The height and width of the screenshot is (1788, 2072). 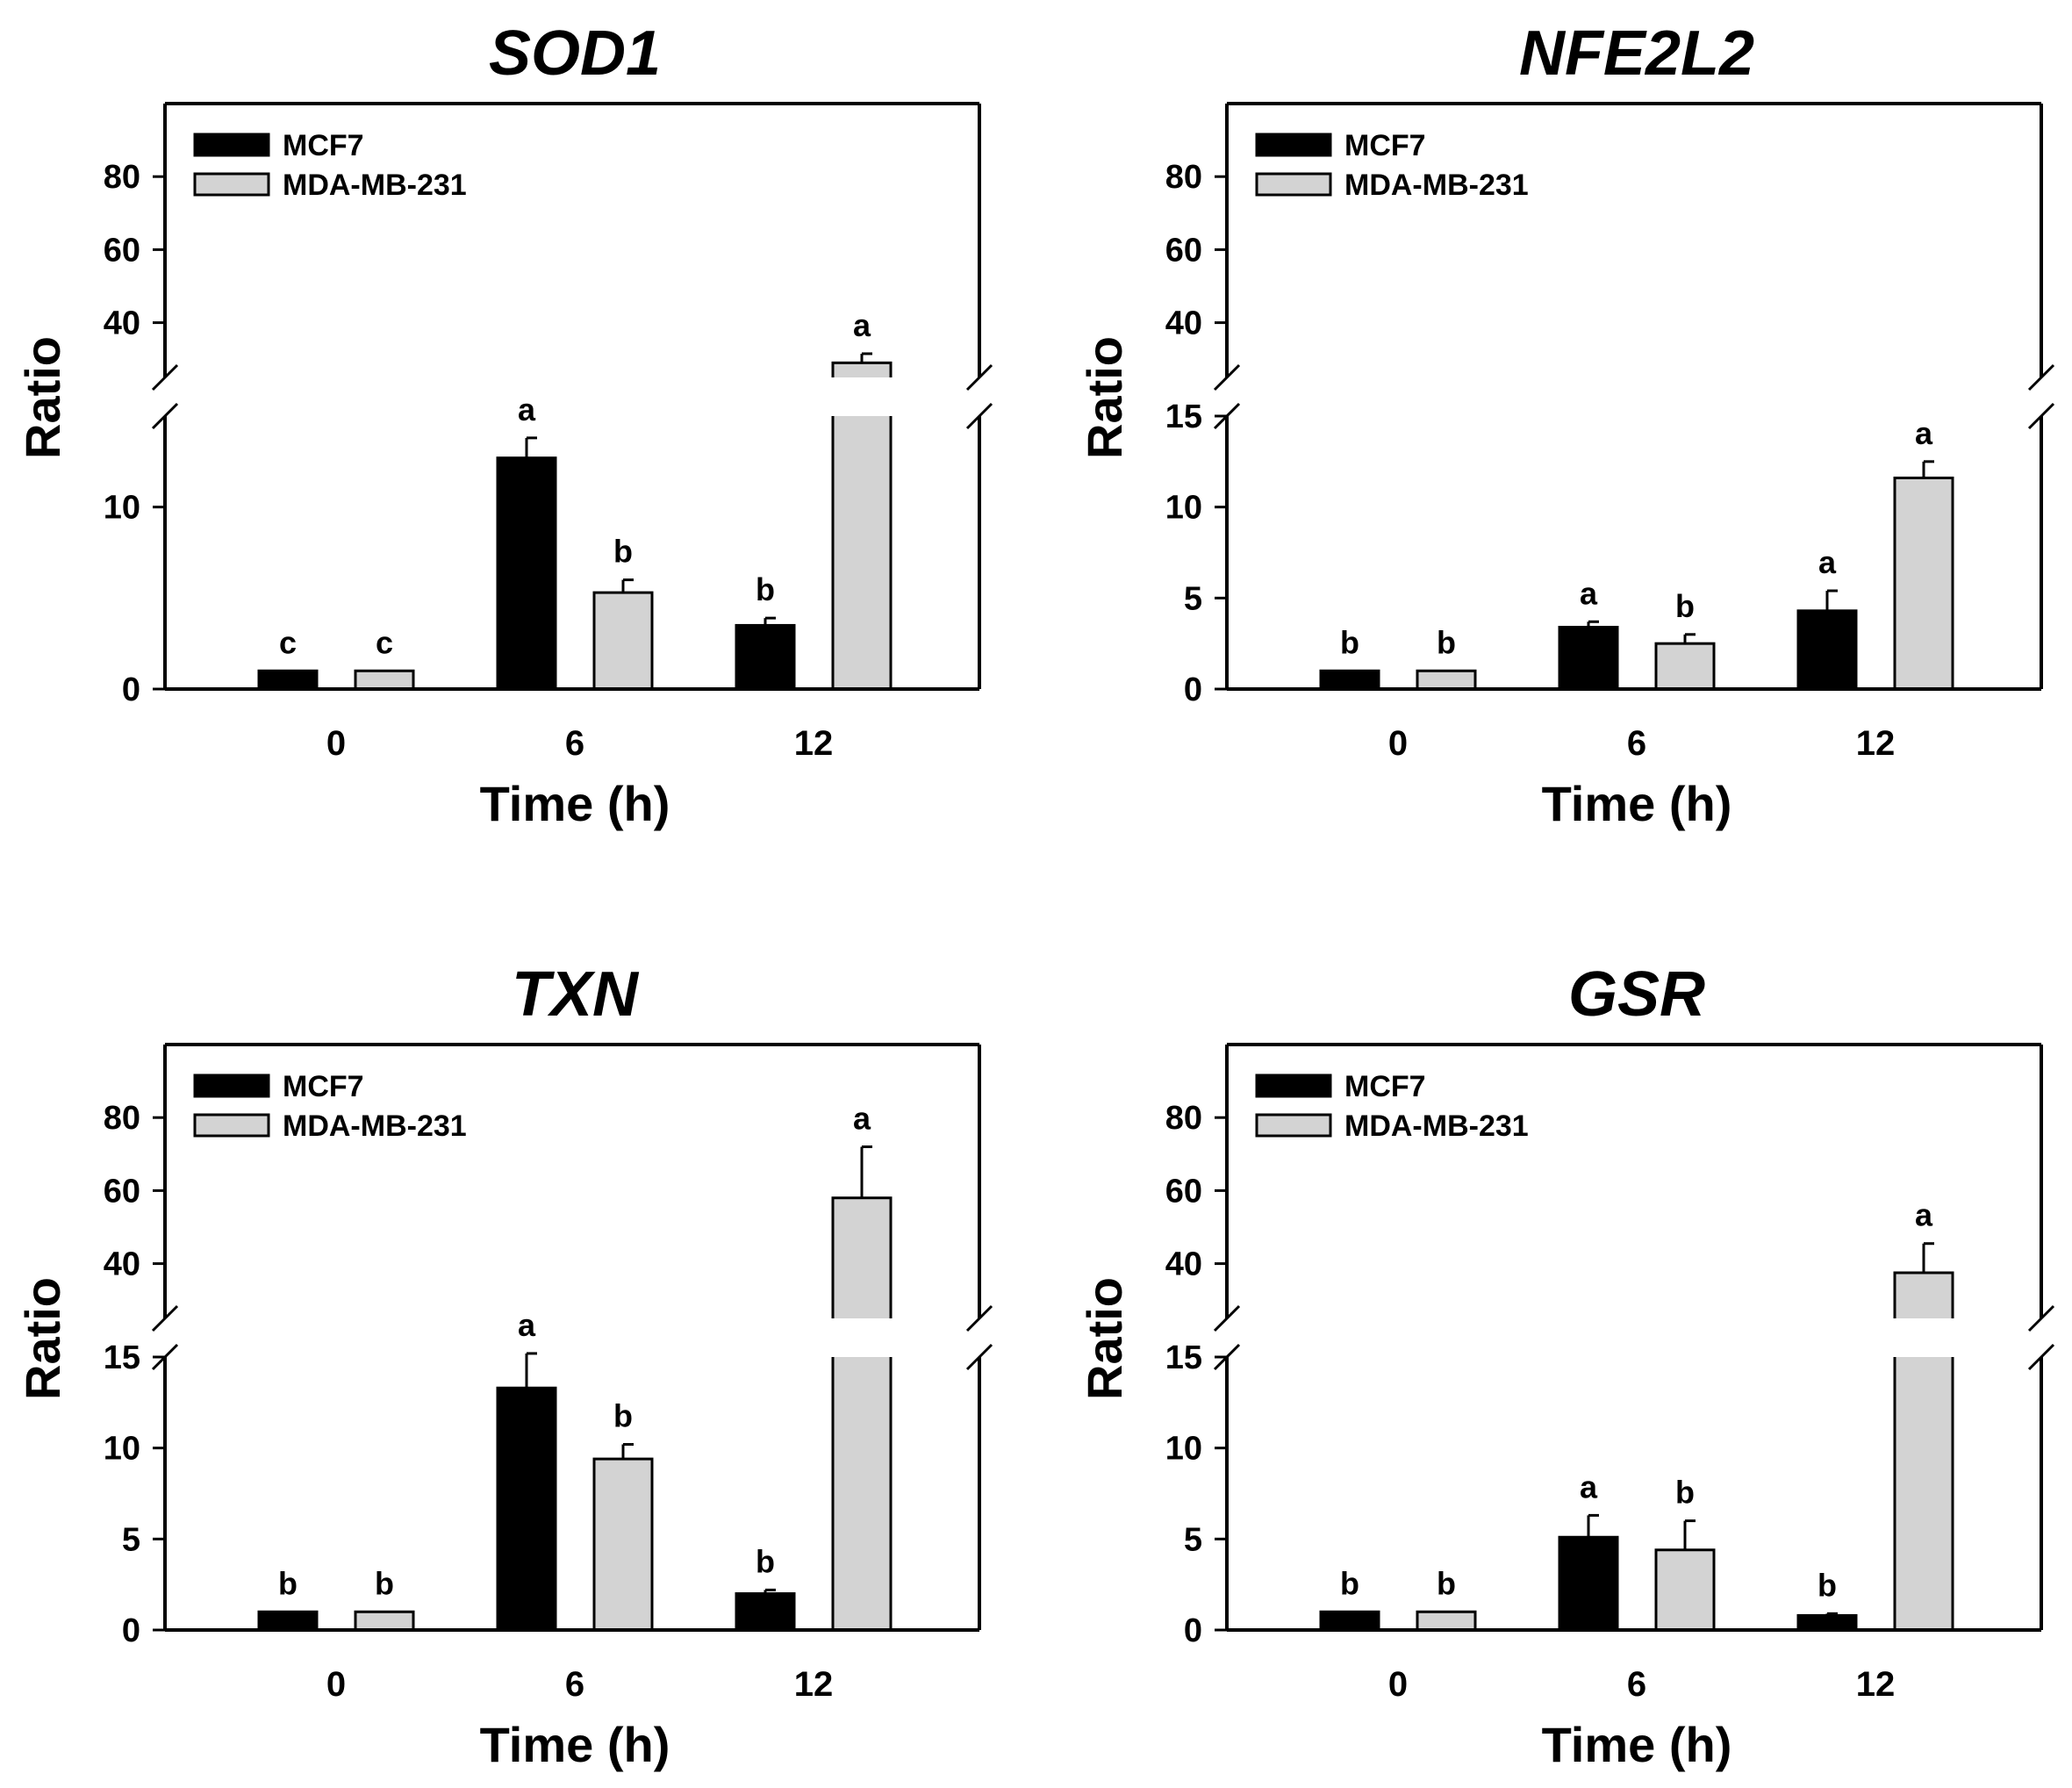 I want to click on chart-title: SOD1, so click(x=575, y=54).